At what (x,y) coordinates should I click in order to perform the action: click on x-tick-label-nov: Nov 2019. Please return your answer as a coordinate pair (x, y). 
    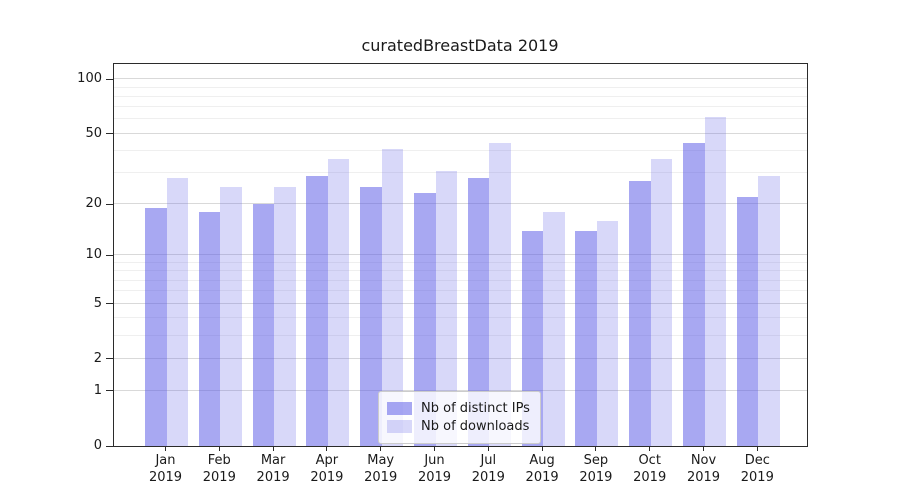
    Looking at the image, I should click on (704, 470).